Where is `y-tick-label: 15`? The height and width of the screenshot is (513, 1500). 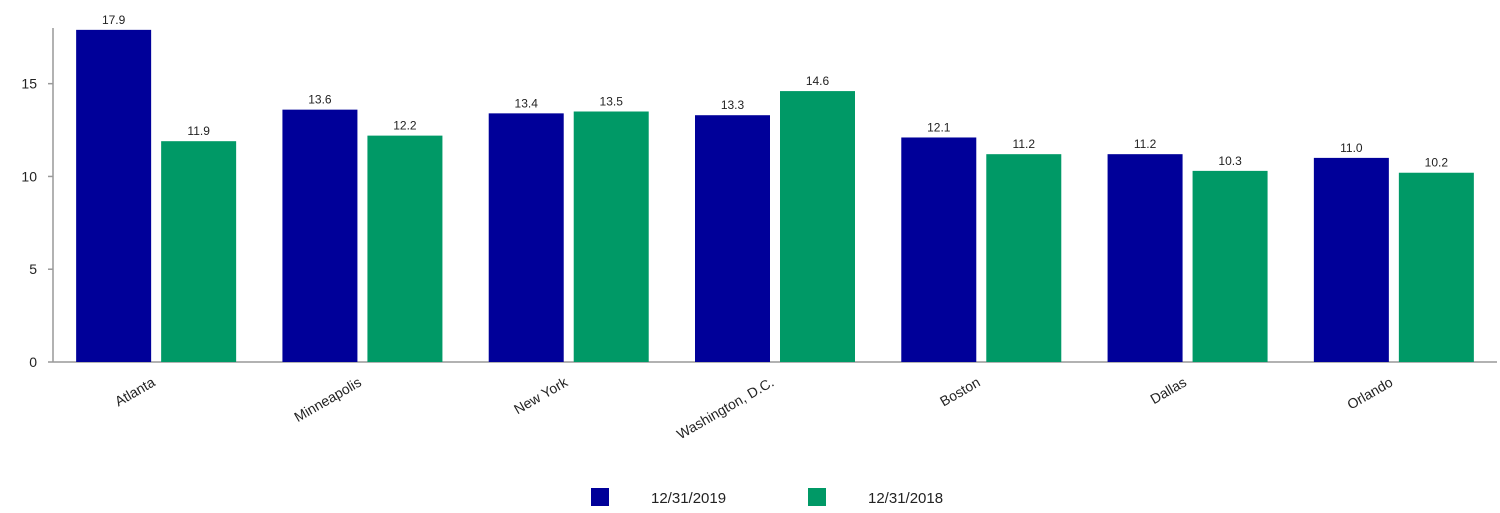
y-tick-label: 15 is located at coordinates (29, 84).